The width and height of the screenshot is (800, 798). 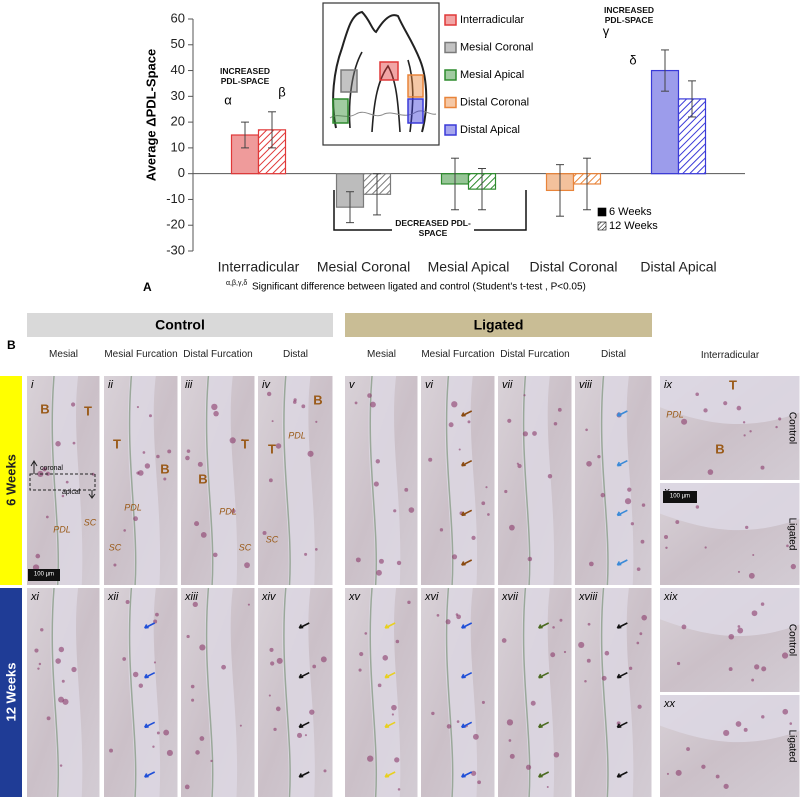 What do you see at coordinates (178, 121) in the screenshot?
I see `y-tick-label: 20` at bounding box center [178, 121].